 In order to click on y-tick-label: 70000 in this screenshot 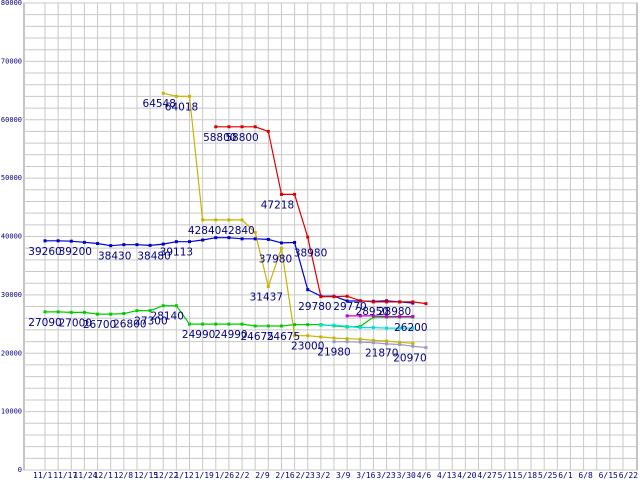, I will do `click(11, 61)`.